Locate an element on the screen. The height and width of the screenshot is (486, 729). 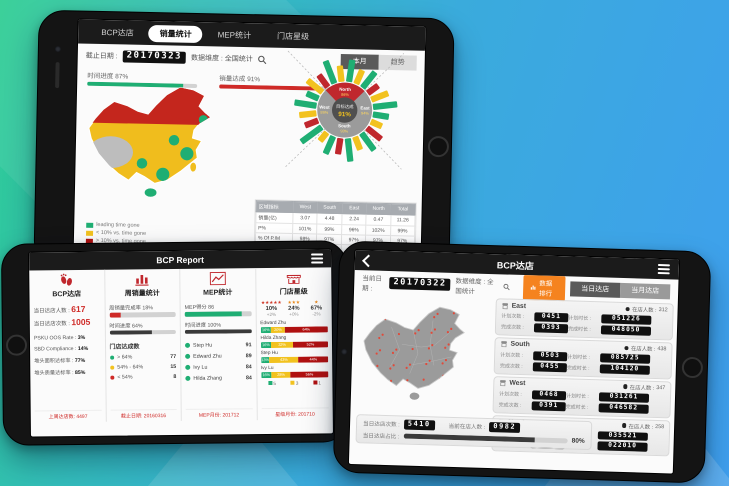
toggle-monthly-visits: 当月达店 is located at coordinates (645, 290).